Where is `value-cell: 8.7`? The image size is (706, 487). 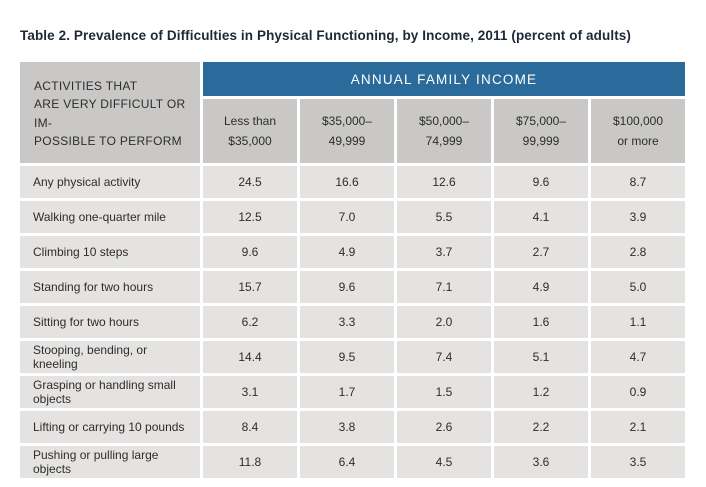
value-cell: 8.7 is located at coordinates (638, 182).